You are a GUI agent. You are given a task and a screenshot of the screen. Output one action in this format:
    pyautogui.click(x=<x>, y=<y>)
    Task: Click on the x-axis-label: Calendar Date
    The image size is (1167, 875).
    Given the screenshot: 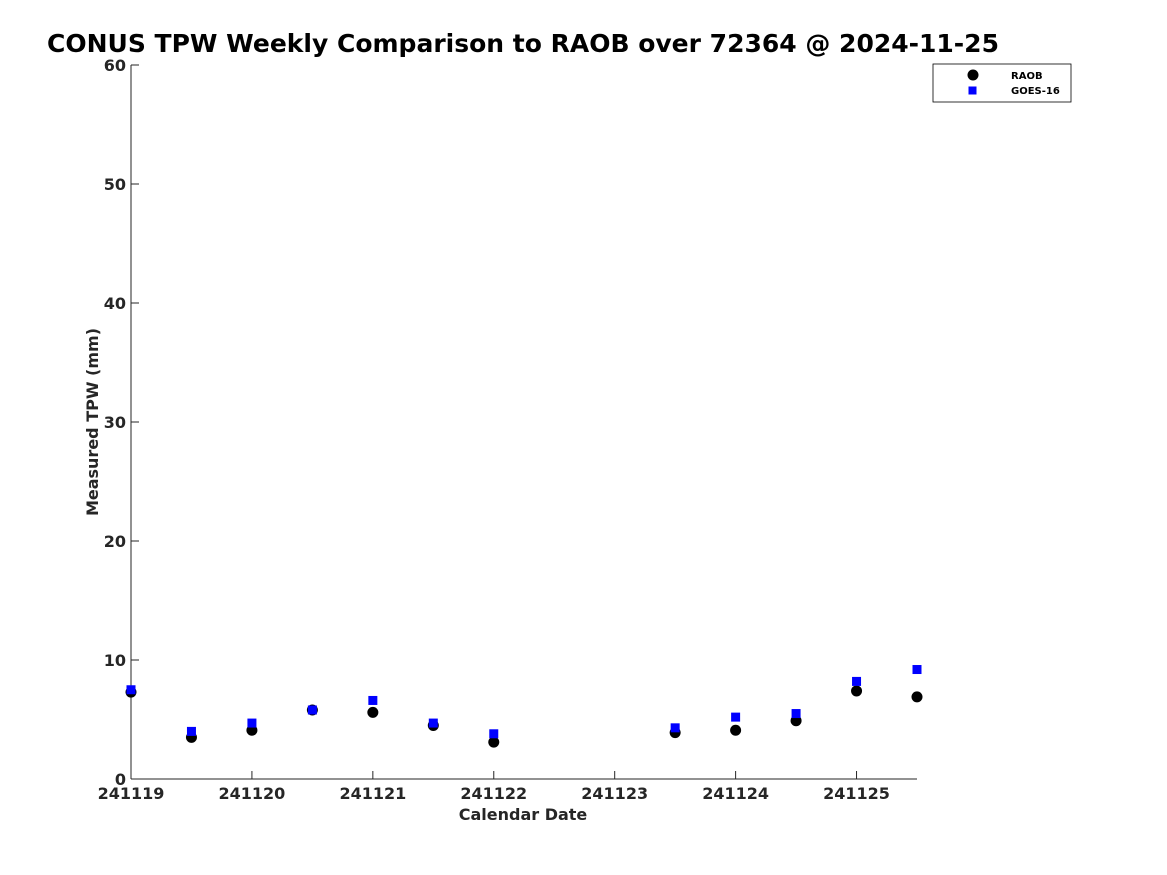 What is the action you would take?
    pyautogui.click(x=523, y=814)
    